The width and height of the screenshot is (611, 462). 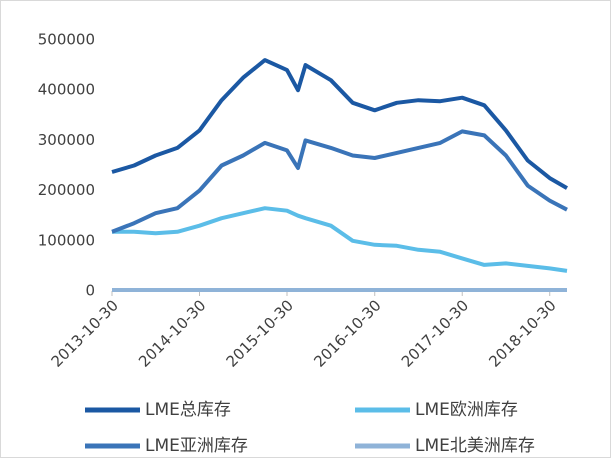 I want to click on legend-label: LME北美洲库存, so click(x=475, y=446).